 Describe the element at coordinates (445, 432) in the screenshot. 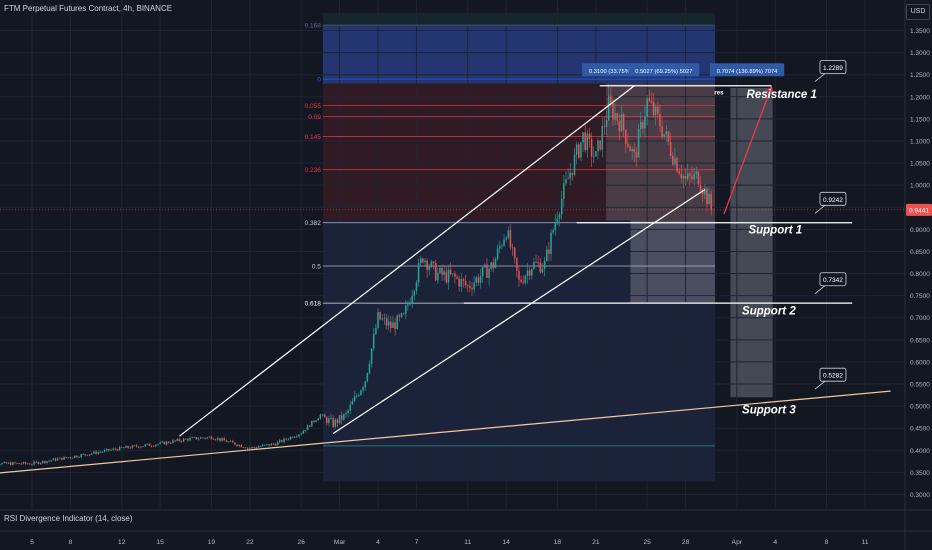

I see `long-trend-line` at that location.